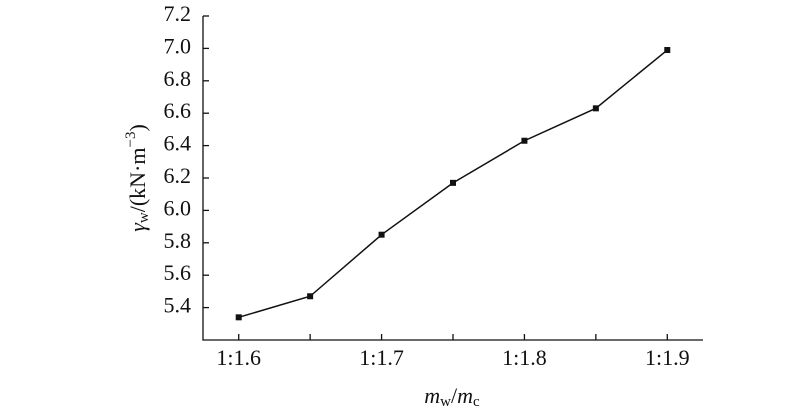 This screenshot has height=419, width=800. Describe the element at coordinates (465, 395) in the screenshot. I see `x-label-symbol2: m` at that location.